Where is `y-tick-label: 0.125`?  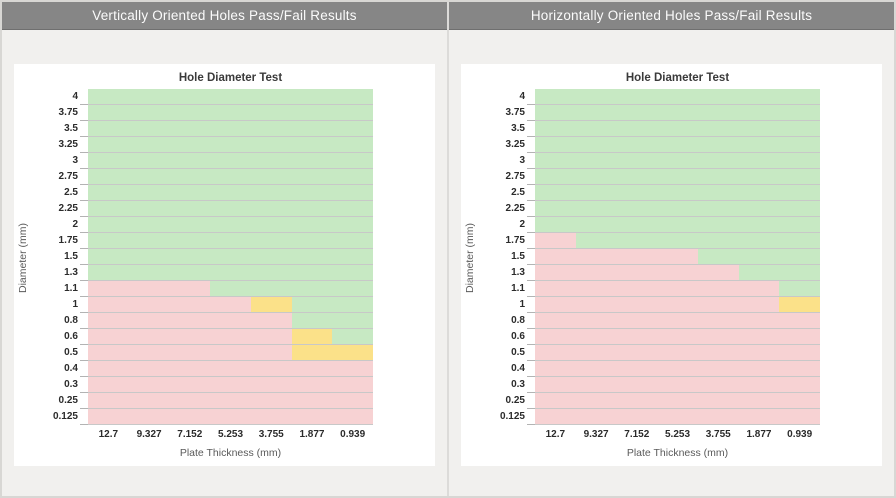 y-tick-label: 0.125 is located at coordinates (60, 417).